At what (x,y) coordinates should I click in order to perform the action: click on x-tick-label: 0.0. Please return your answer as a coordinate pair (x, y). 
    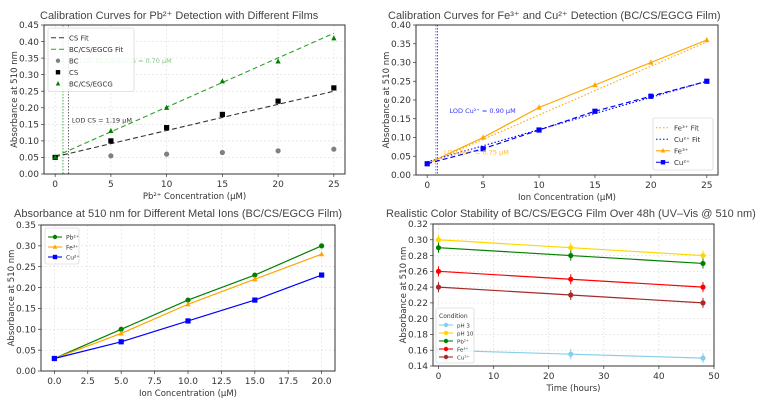
    Looking at the image, I should click on (54, 382).